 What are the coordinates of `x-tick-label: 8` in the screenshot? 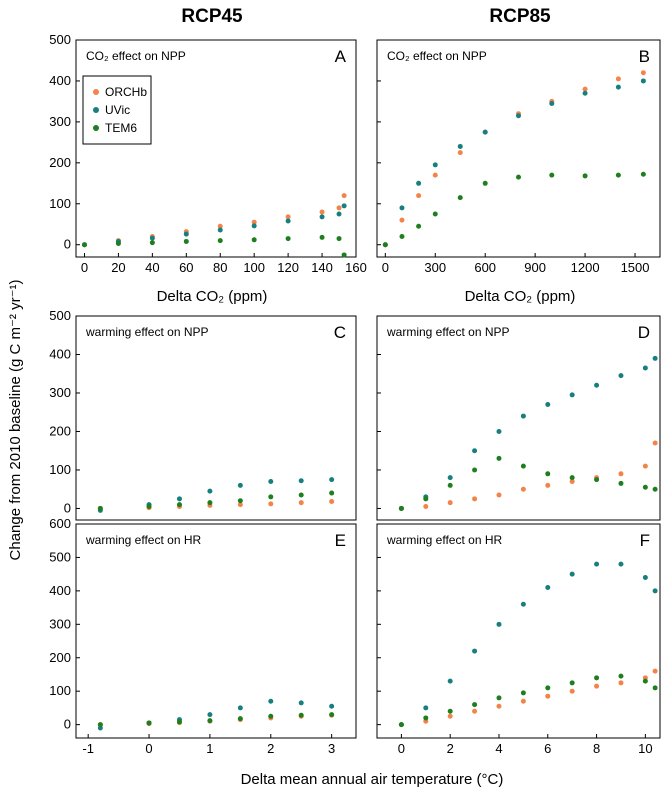 It's located at (596, 748).